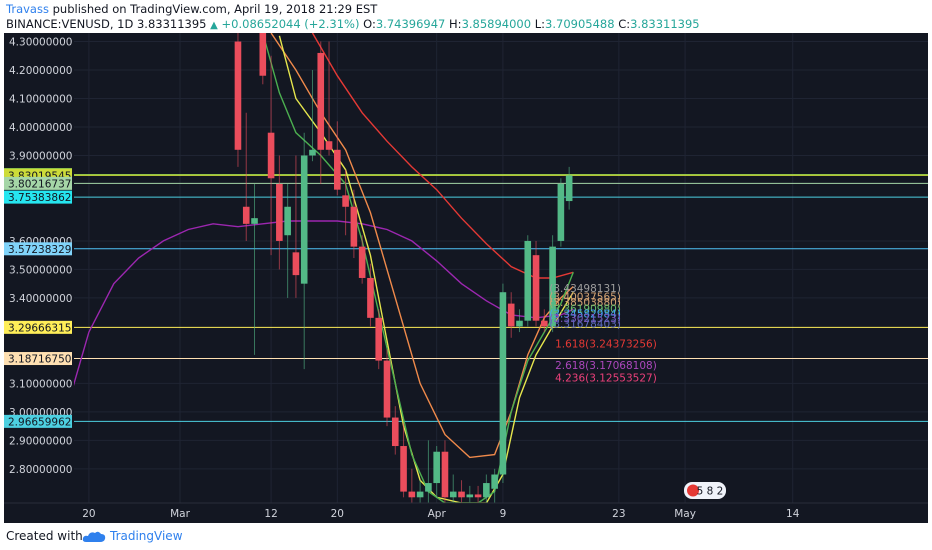 The image size is (932, 550). I want to click on level-price-label: 3.57238329, so click(39, 250).